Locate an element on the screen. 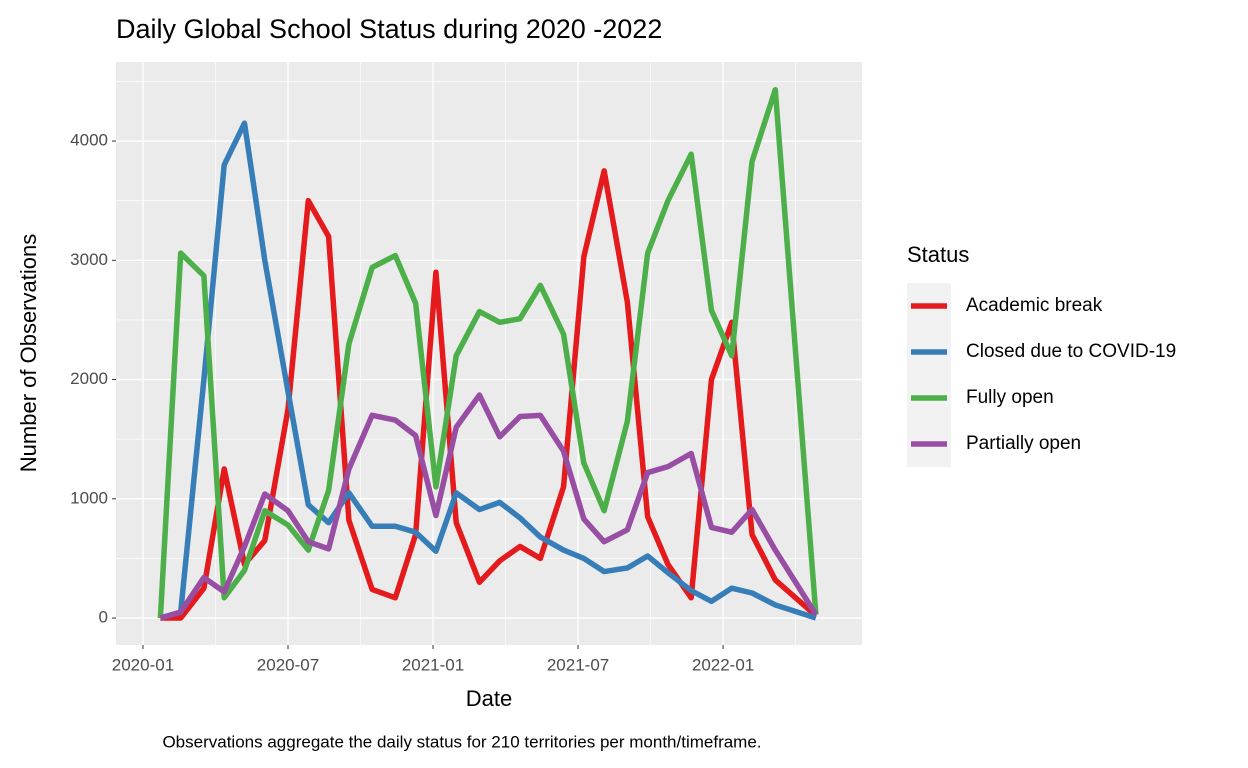 This screenshot has width=1248, height=768. legend-label: Fully open is located at coordinates (1010, 397).